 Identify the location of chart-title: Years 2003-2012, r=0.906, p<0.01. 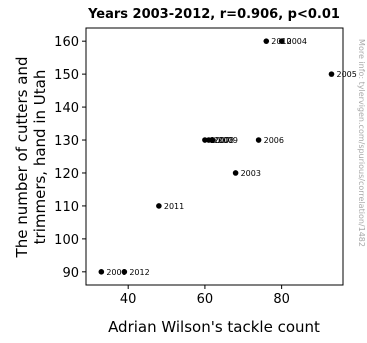
(213, 14).